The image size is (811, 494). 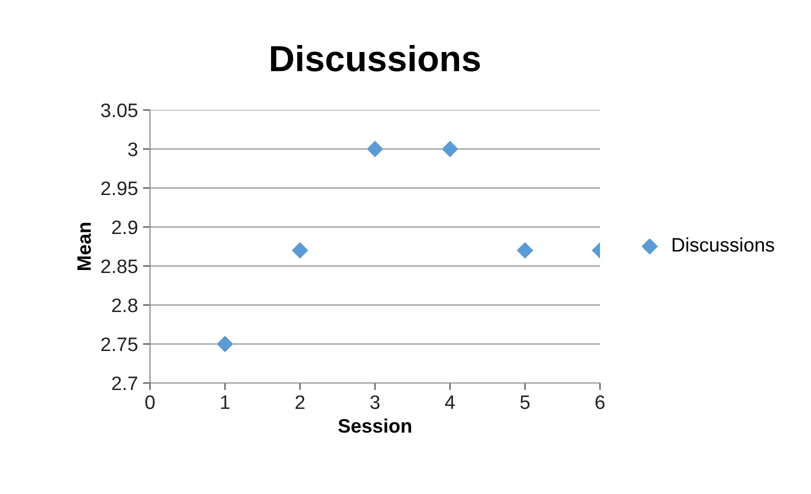 What do you see at coordinates (84, 246) in the screenshot?
I see `y-axis-title: Mean` at bounding box center [84, 246].